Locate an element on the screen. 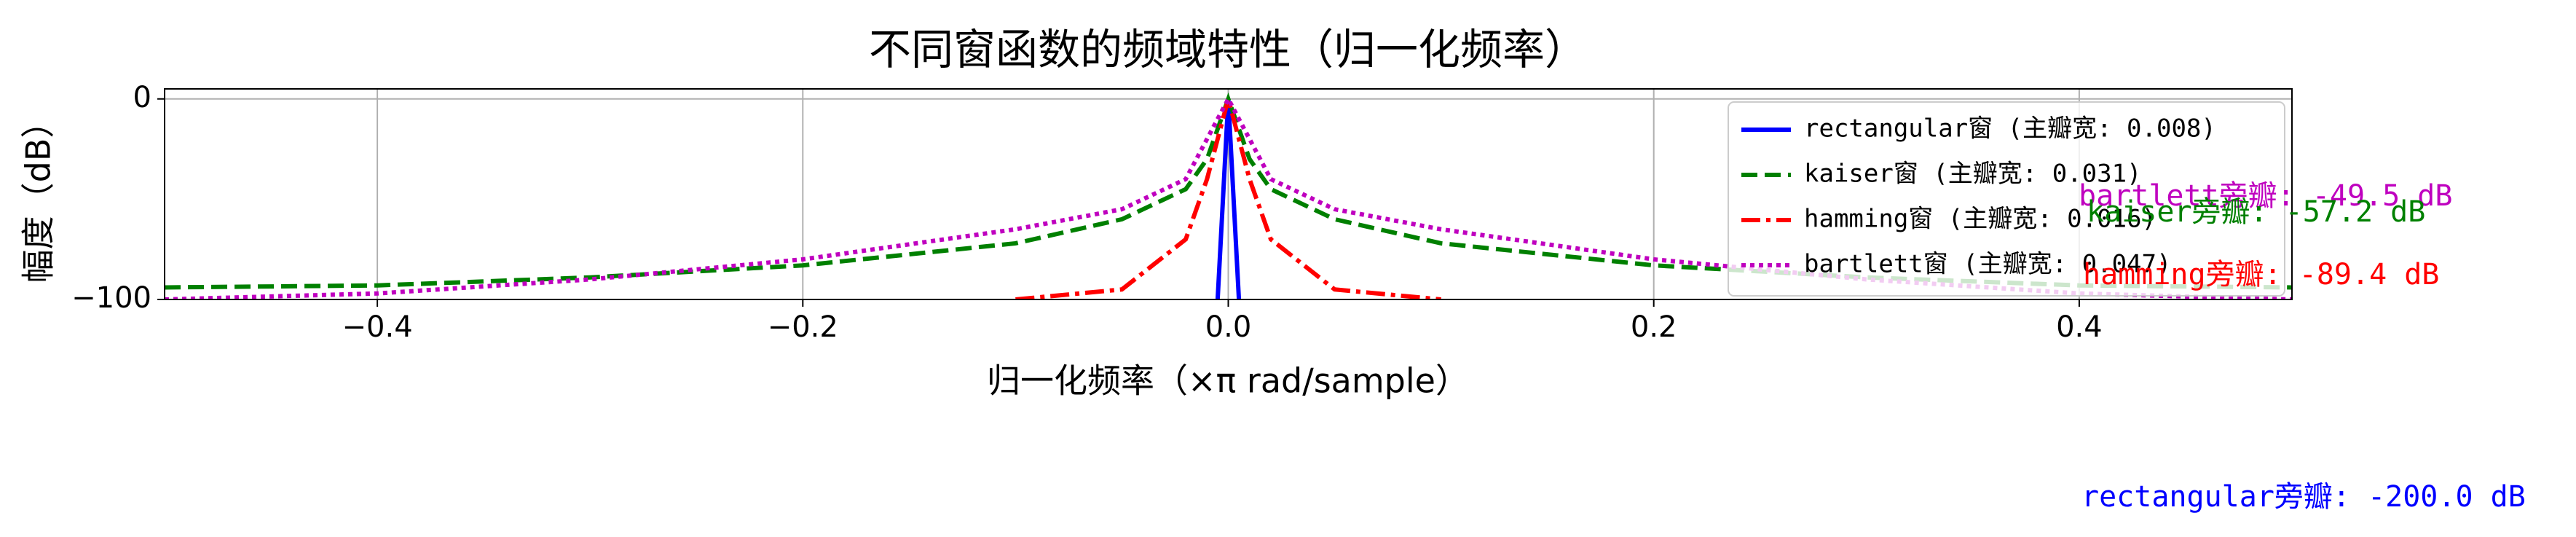 The image size is (2576, 537). chart-title: 不同窗函数的频域特性（归一化频率） is located at coordinates (1228, 49).